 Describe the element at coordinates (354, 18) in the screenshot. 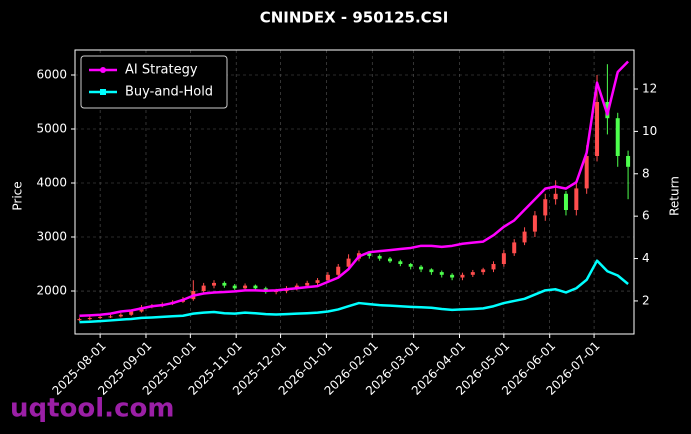

I see `chart-title: CNINDEX - 950125.CSI` at that location.